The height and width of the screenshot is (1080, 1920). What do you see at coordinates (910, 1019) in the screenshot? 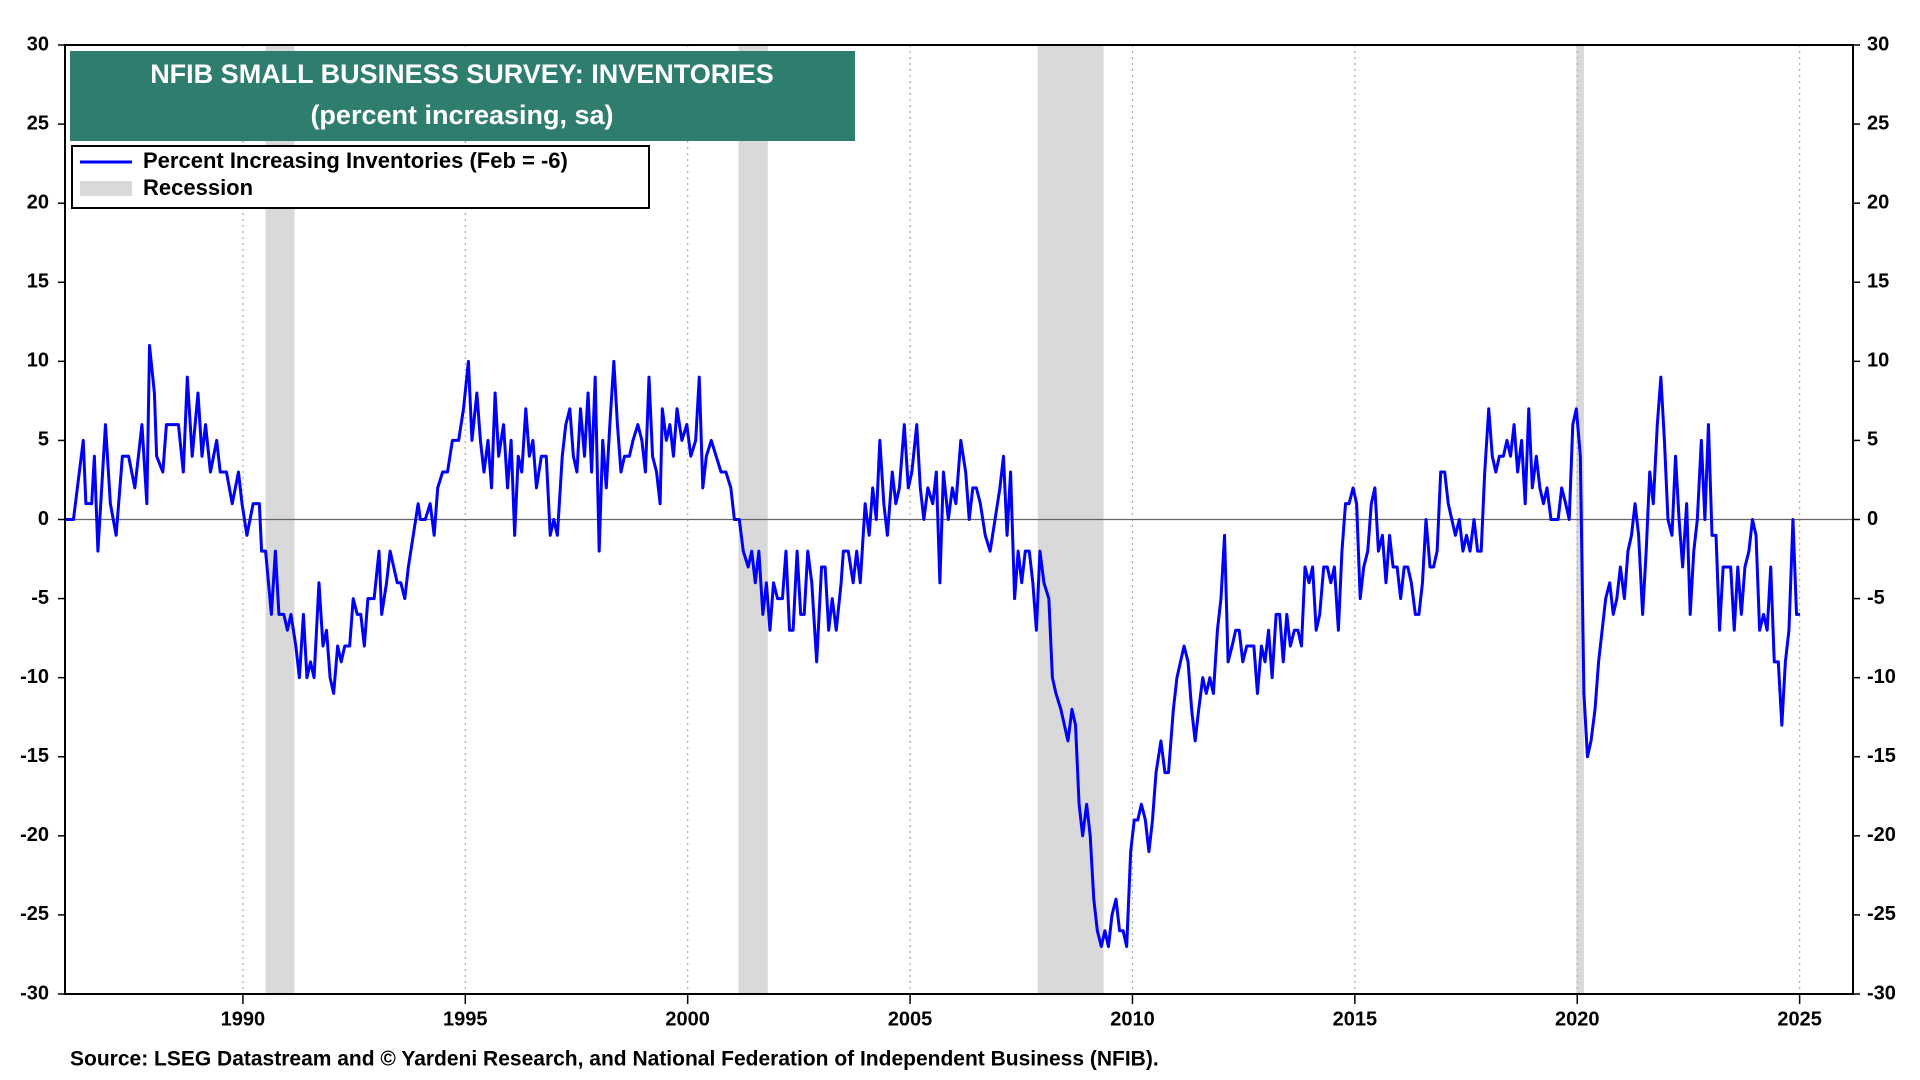
I see `x-tick-label: 2005` at bounding box center [910, 1019].